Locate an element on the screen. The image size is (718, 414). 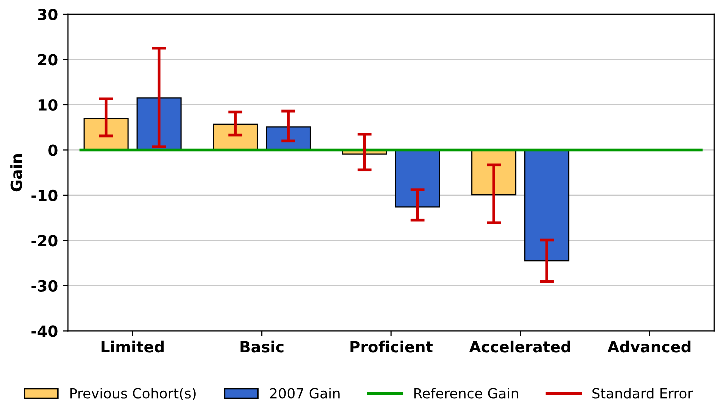
legend-label: Previous Cohort(s) is located at coordinates (133, 394).